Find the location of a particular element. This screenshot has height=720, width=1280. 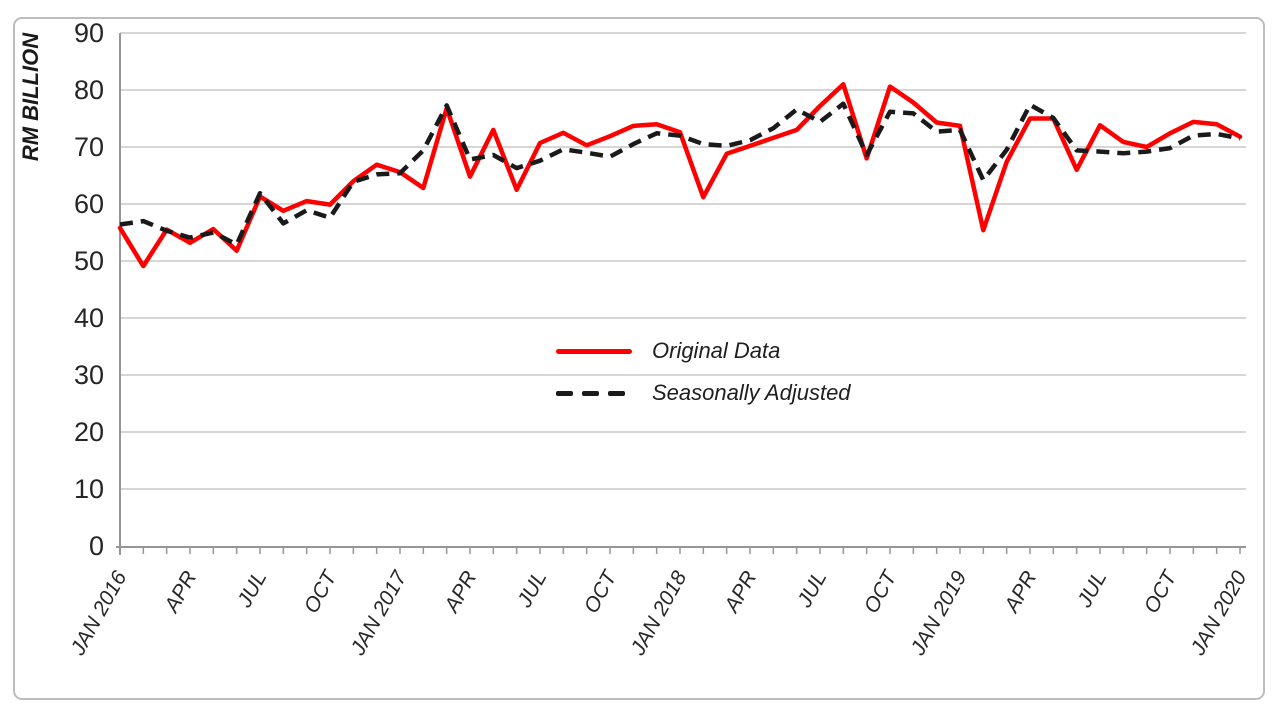

x-tick-label: JAN 2016 is located at coordinates (98, 613).